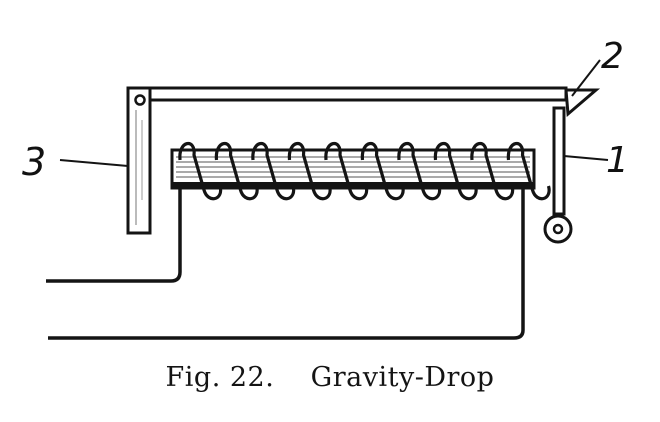 The width and height of the screenshot is (660, 422). Describe the element at coordinates (34, 162) in the screenshot. I see `label-three: 3` at that location.